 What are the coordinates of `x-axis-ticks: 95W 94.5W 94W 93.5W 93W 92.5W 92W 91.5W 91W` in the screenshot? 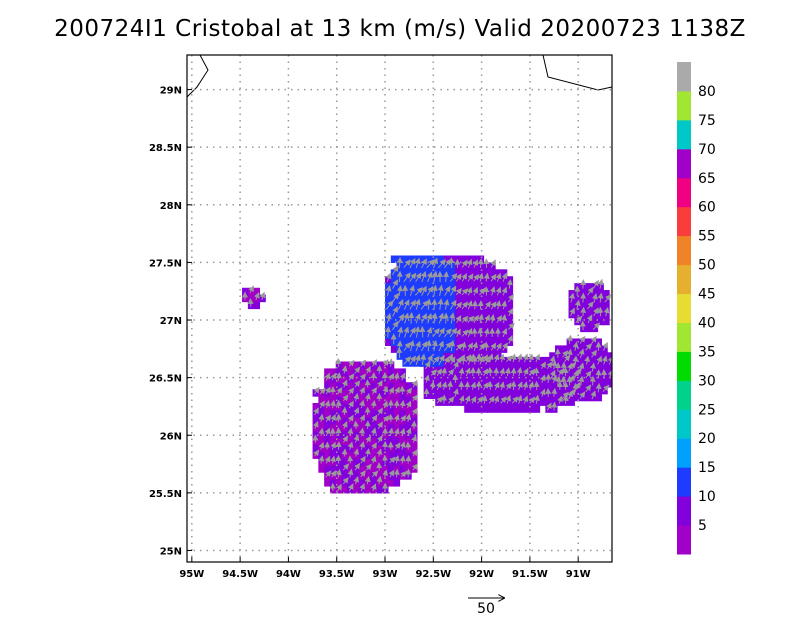 It's located at (385, 568).